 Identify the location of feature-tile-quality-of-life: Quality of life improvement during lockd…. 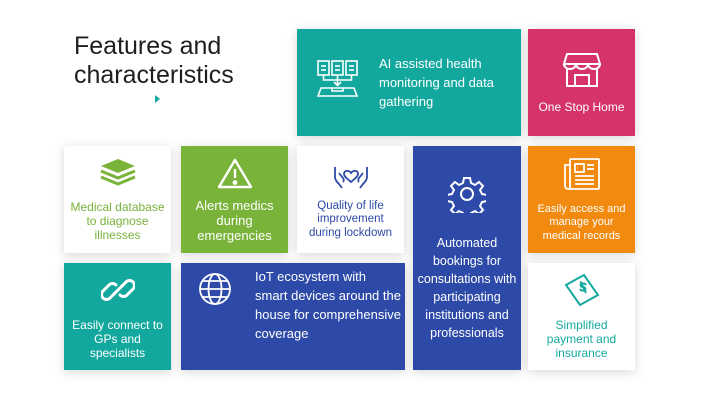
(350, 199).